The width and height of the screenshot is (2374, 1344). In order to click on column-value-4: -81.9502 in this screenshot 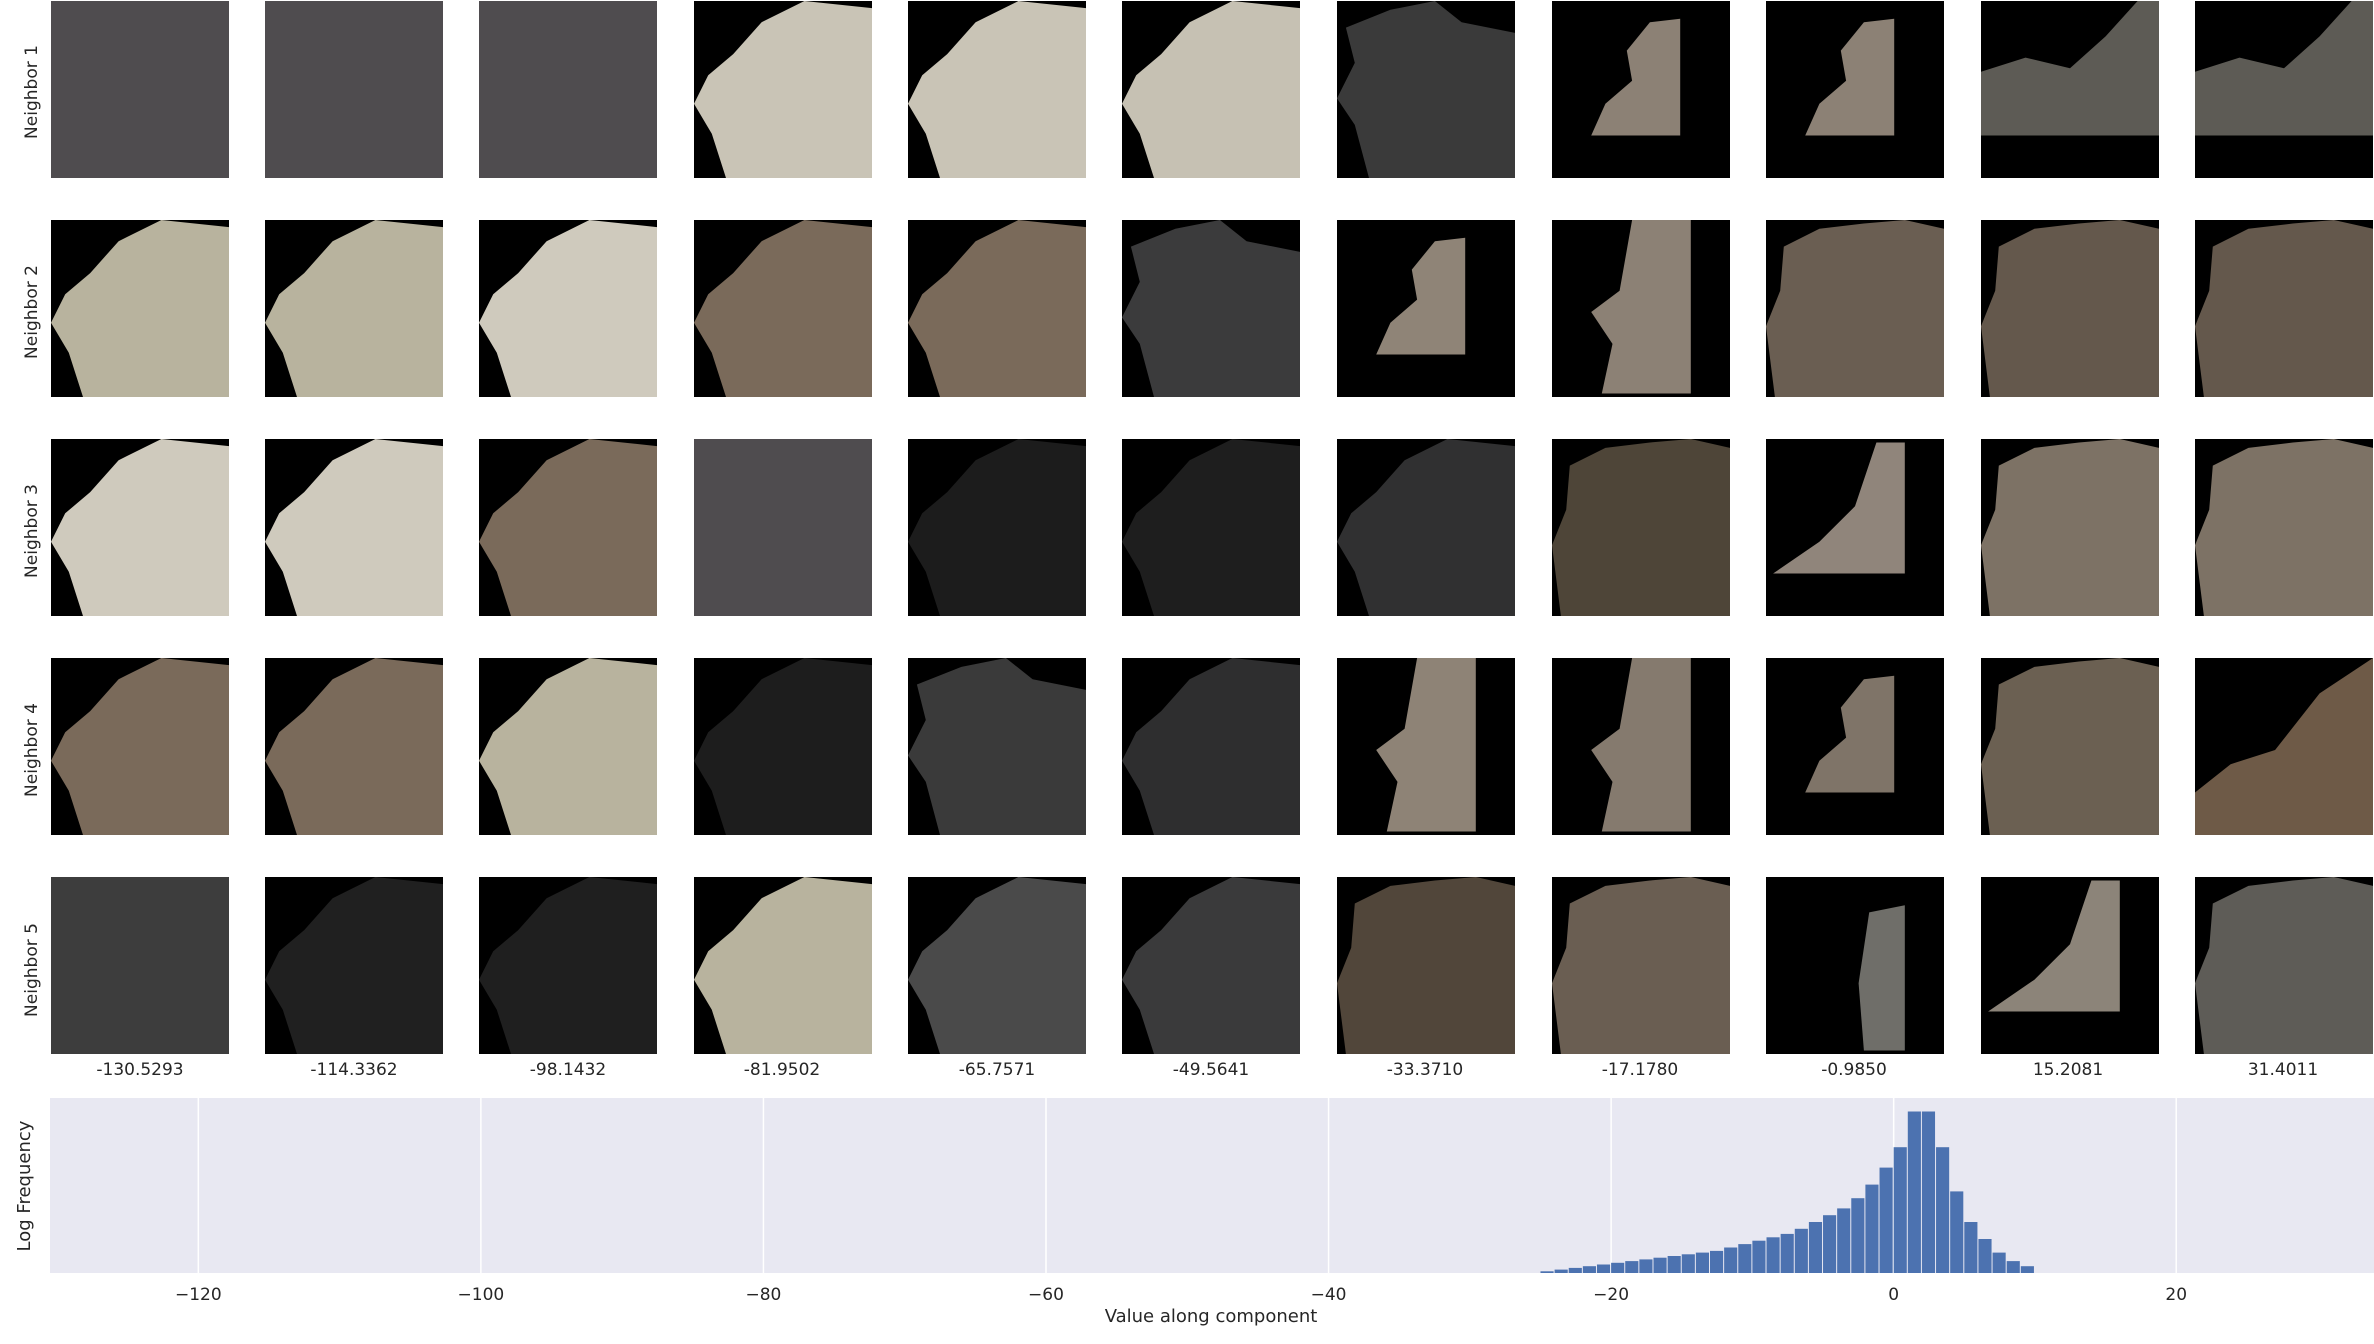, I will do `click(782, 1070)`.